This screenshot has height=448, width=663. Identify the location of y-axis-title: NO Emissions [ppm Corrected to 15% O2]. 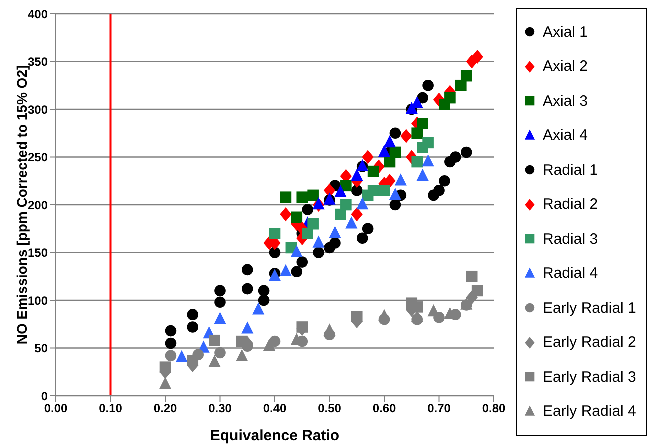
(22, 205).